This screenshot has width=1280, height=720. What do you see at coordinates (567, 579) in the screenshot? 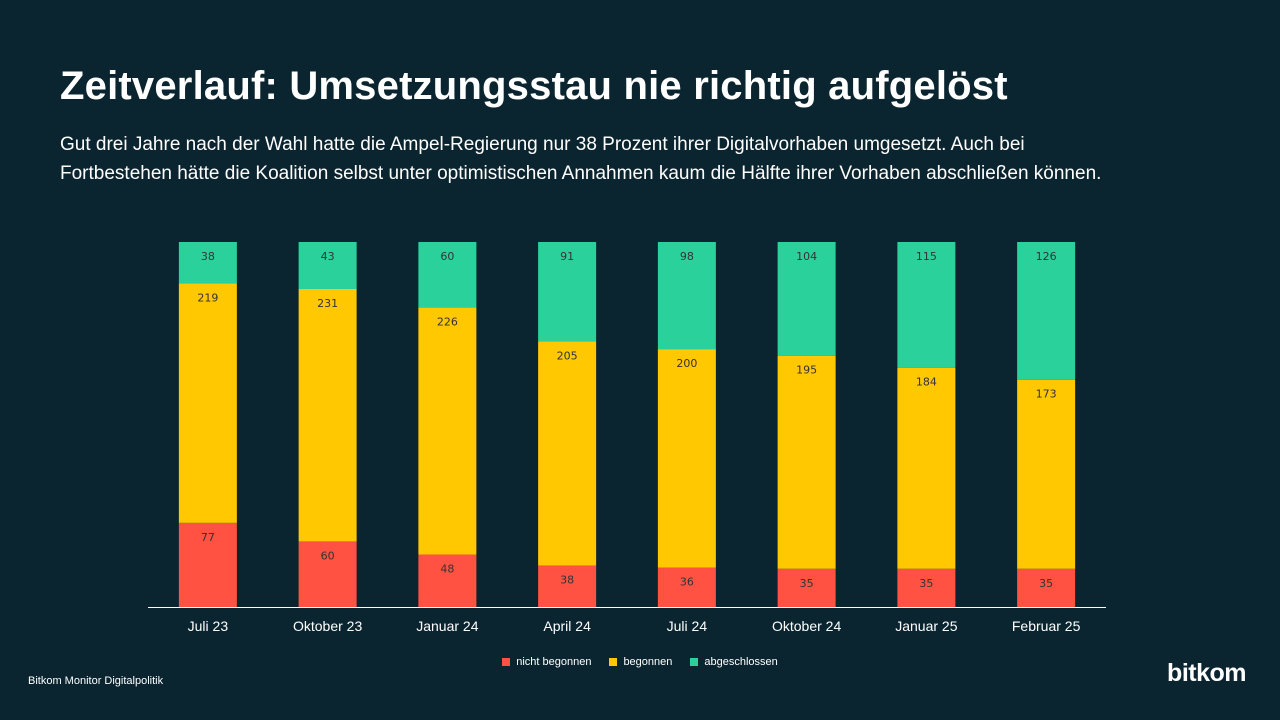
I see `data-label-nicht-begonnen: 38` at bounding box center [567, 579].